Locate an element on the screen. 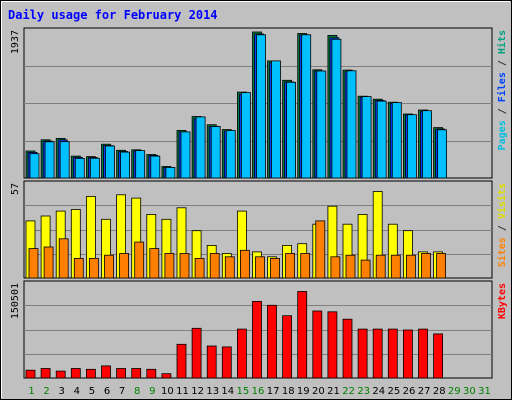  x-tick-label: 20 is located at coordinates (318, 391).